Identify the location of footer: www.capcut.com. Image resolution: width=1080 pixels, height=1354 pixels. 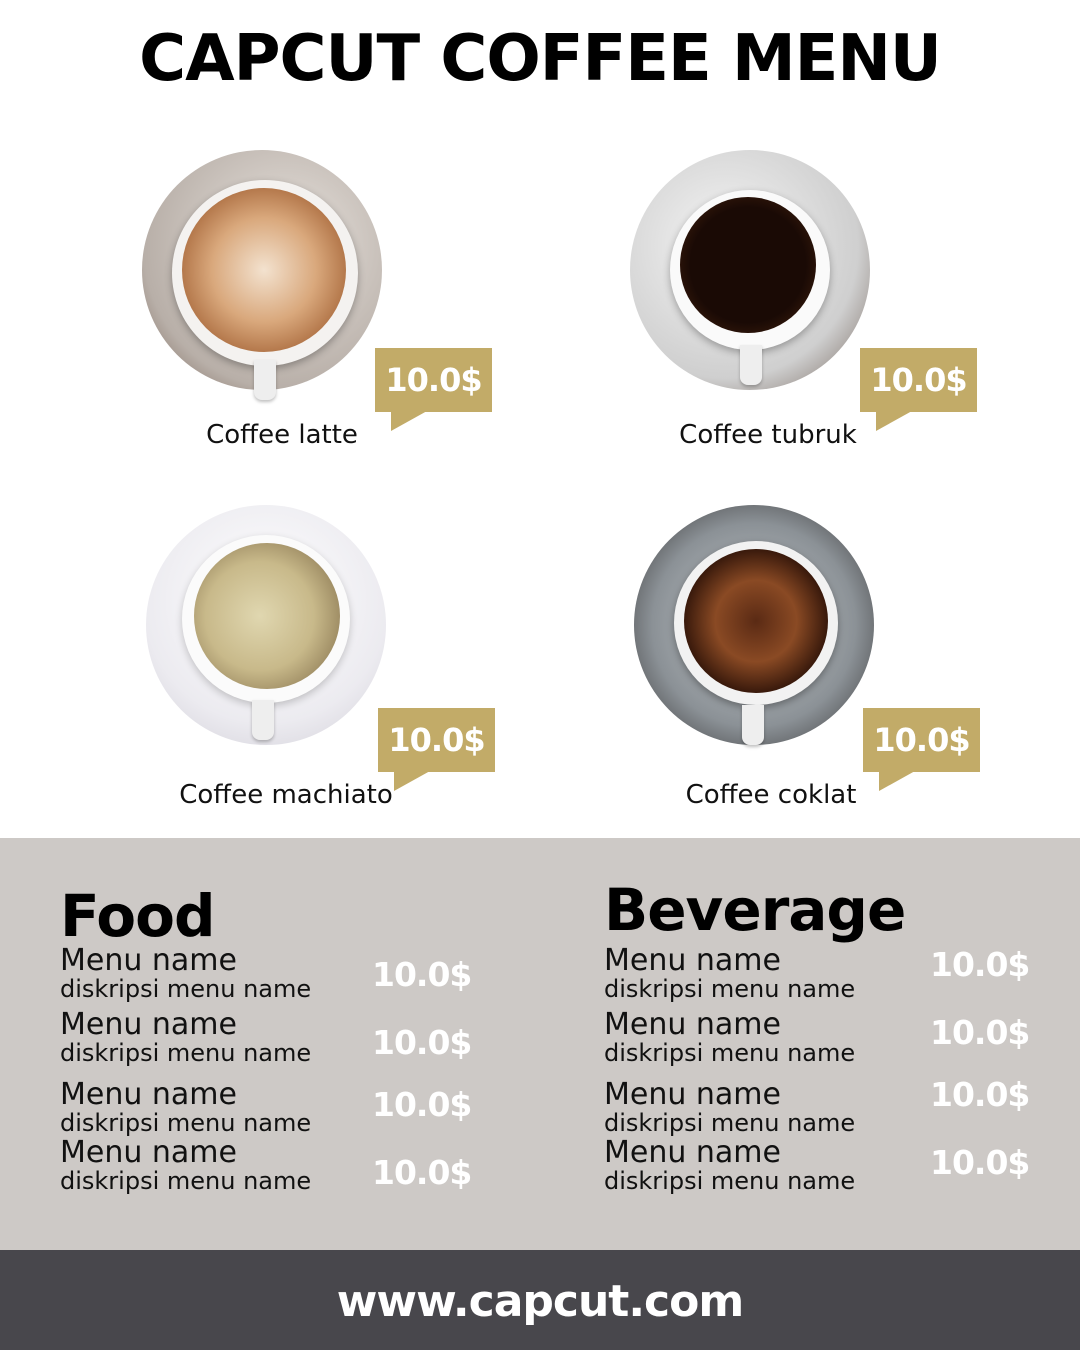
(540, 1300).